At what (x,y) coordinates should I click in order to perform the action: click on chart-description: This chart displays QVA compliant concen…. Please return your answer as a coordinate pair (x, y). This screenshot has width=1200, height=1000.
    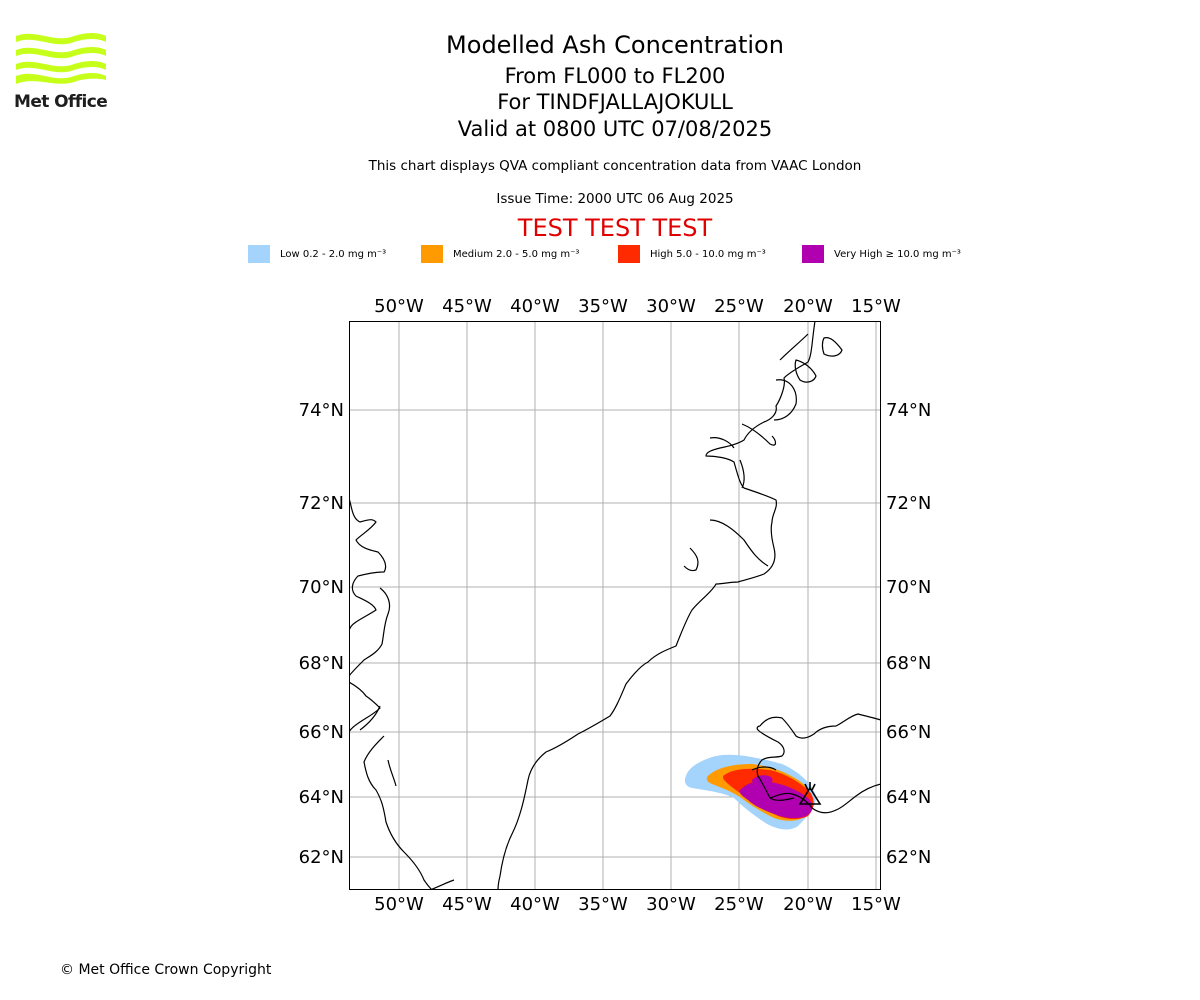
    Looking at the image, I should click on (615, 166).